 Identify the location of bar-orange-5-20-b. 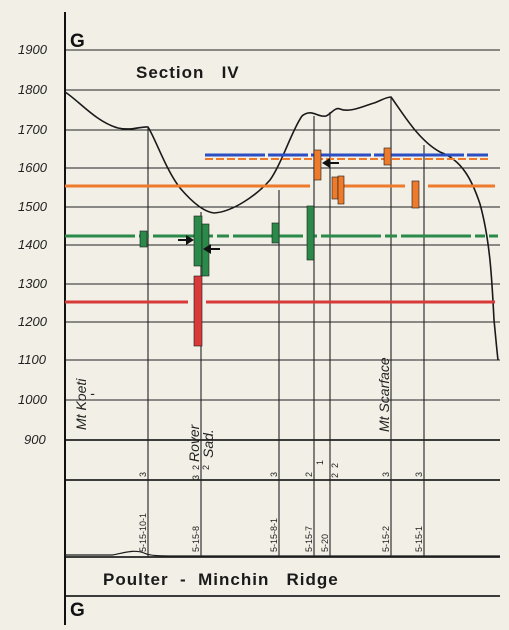
(341, 190).